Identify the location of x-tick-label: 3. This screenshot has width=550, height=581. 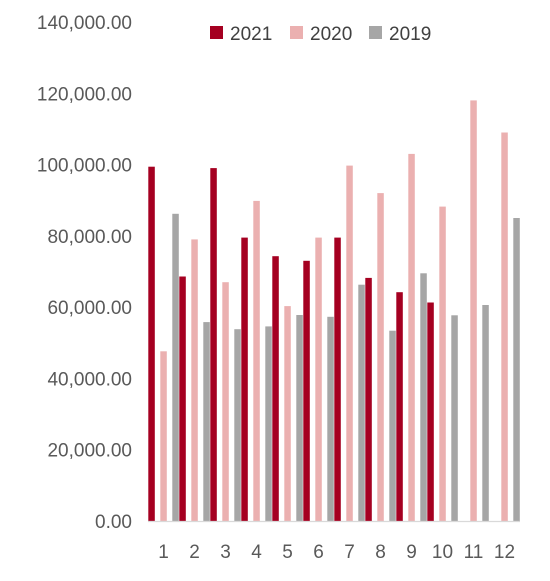
(225, 552).